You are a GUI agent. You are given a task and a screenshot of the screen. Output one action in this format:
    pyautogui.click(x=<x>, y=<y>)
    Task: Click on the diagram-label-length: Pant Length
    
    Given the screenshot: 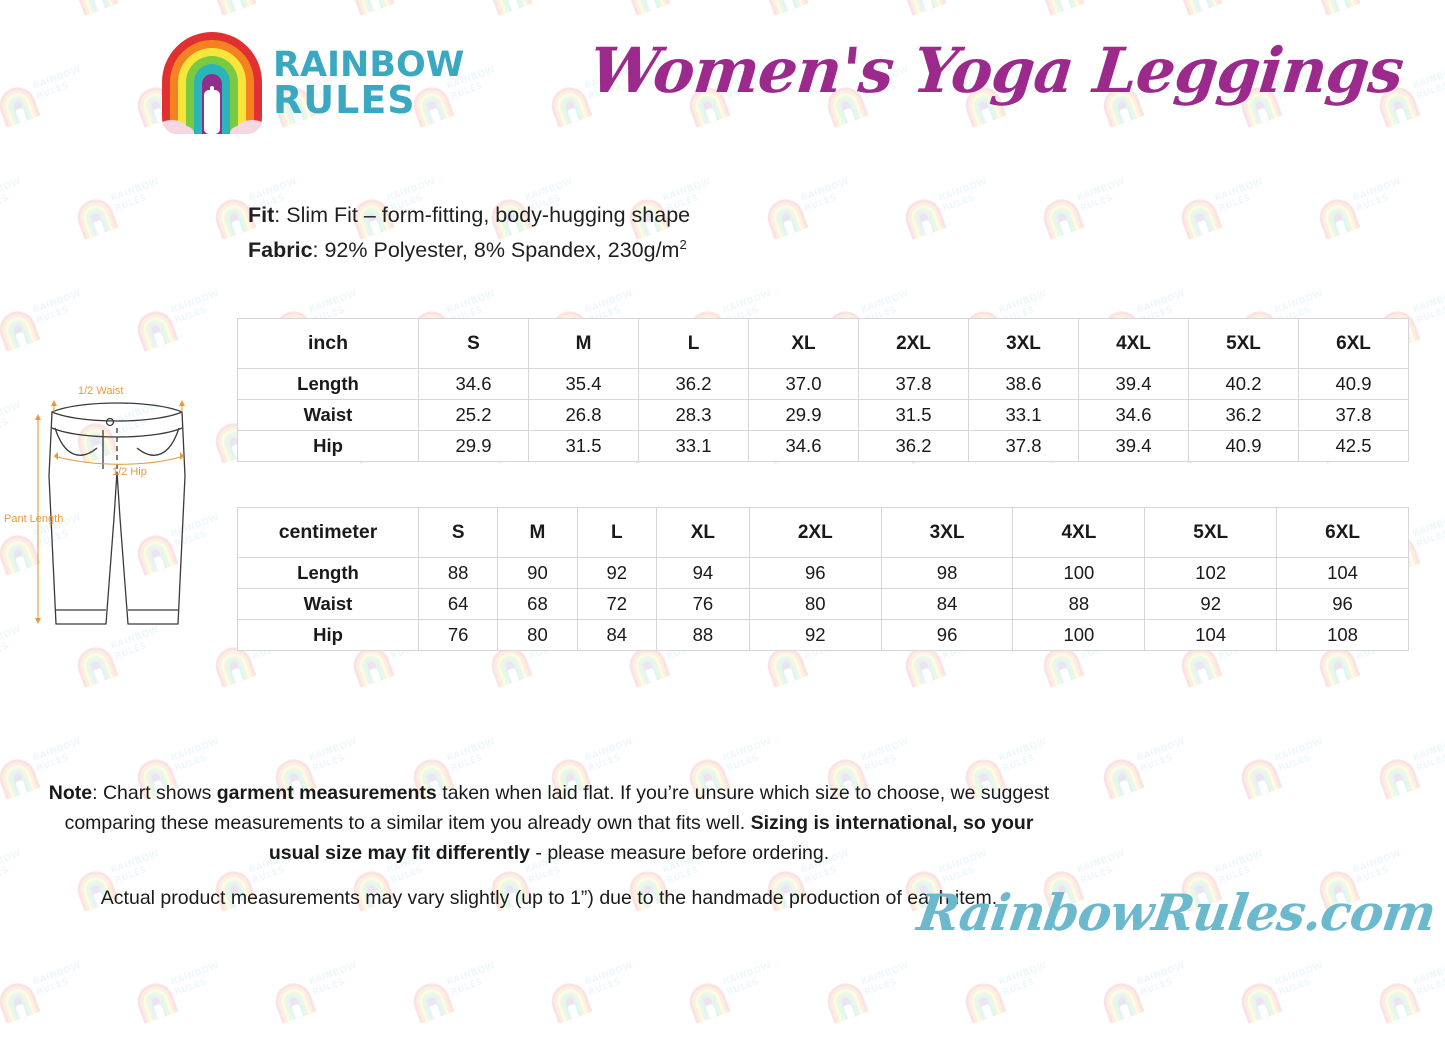 What is the action you would take?
    pyautogui.click(x=33, y=519)
    